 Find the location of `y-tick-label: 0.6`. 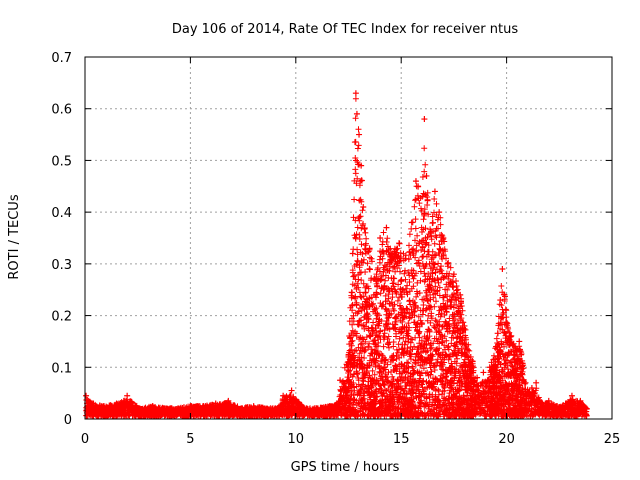

y-tick-label: 0.6 is located at coordinates (61, 110).